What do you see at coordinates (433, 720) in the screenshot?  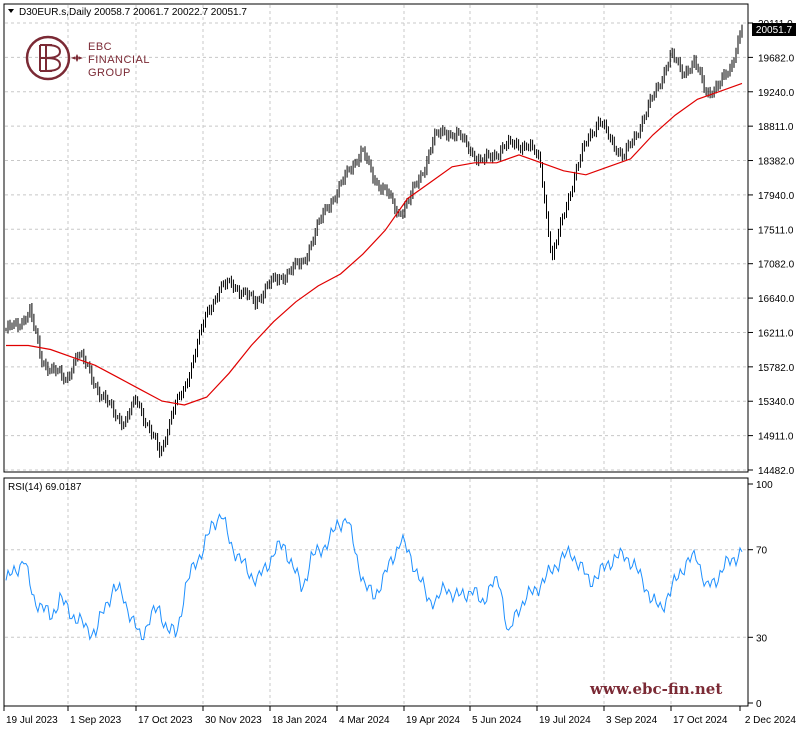 I see `x-tick-label: 19 Apr 2024` at bounding box center [433, 720].